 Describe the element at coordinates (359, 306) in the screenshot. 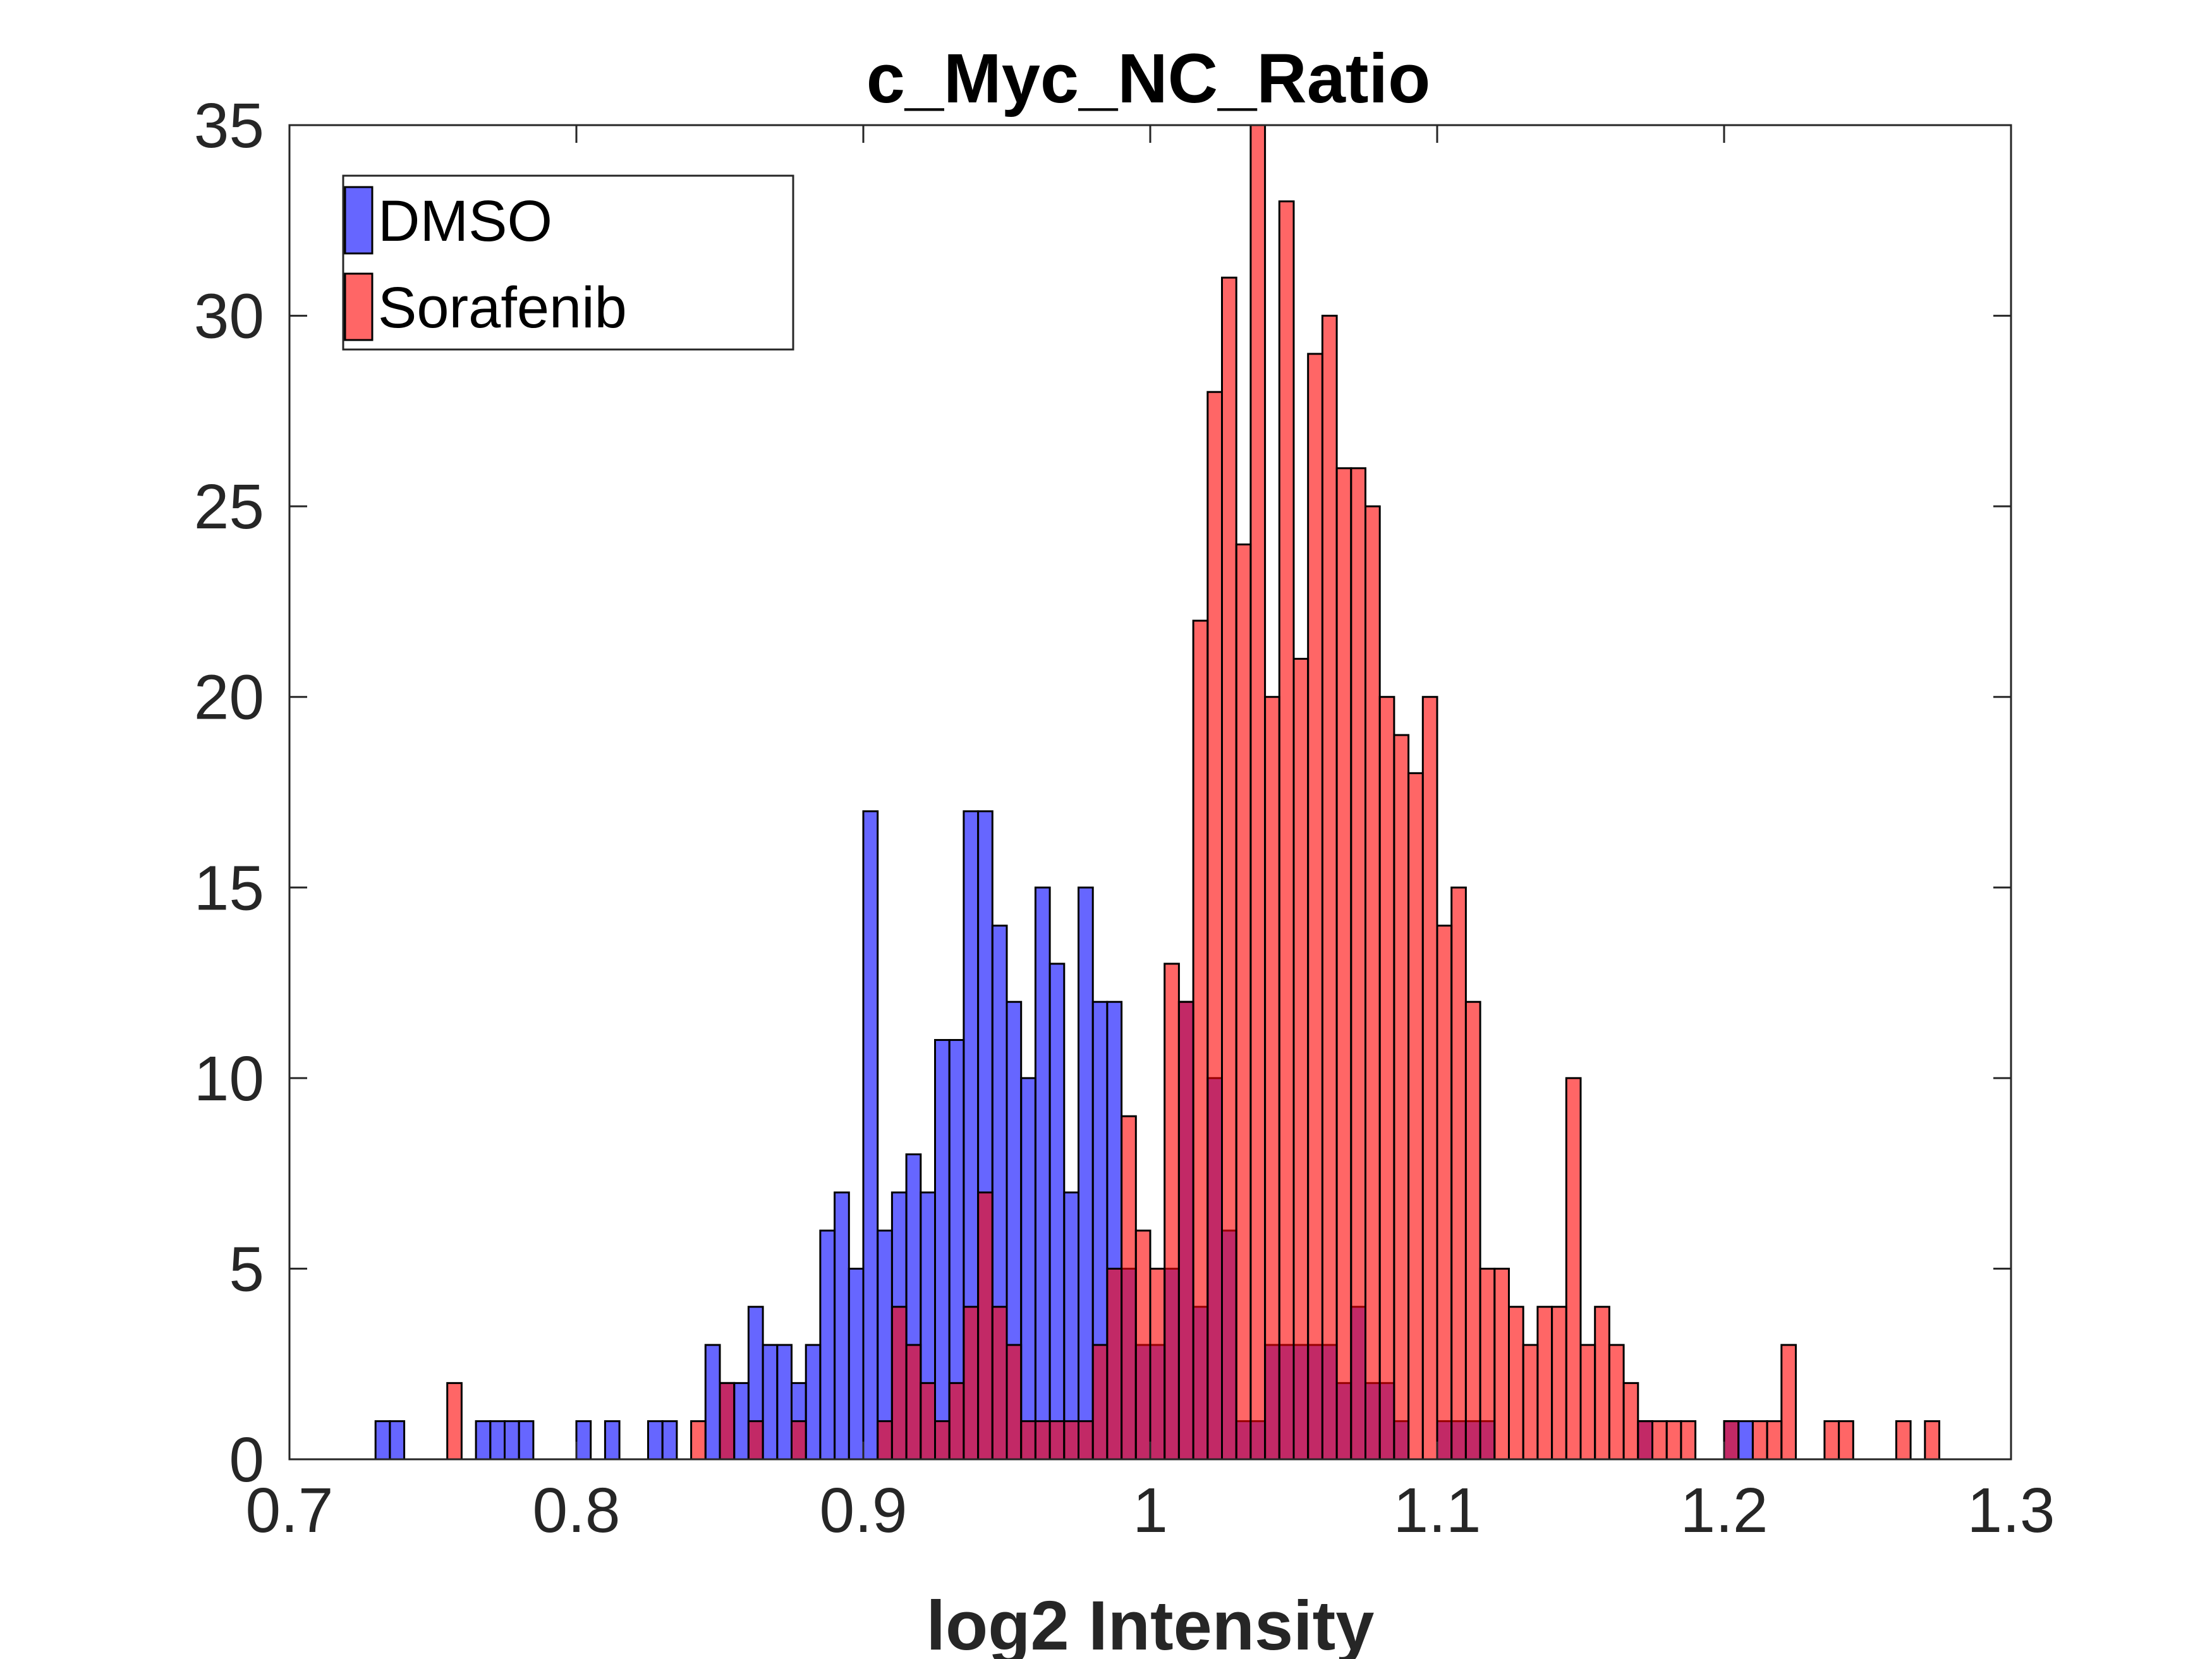

I see `legend-swatch-sorafenib` at that location.